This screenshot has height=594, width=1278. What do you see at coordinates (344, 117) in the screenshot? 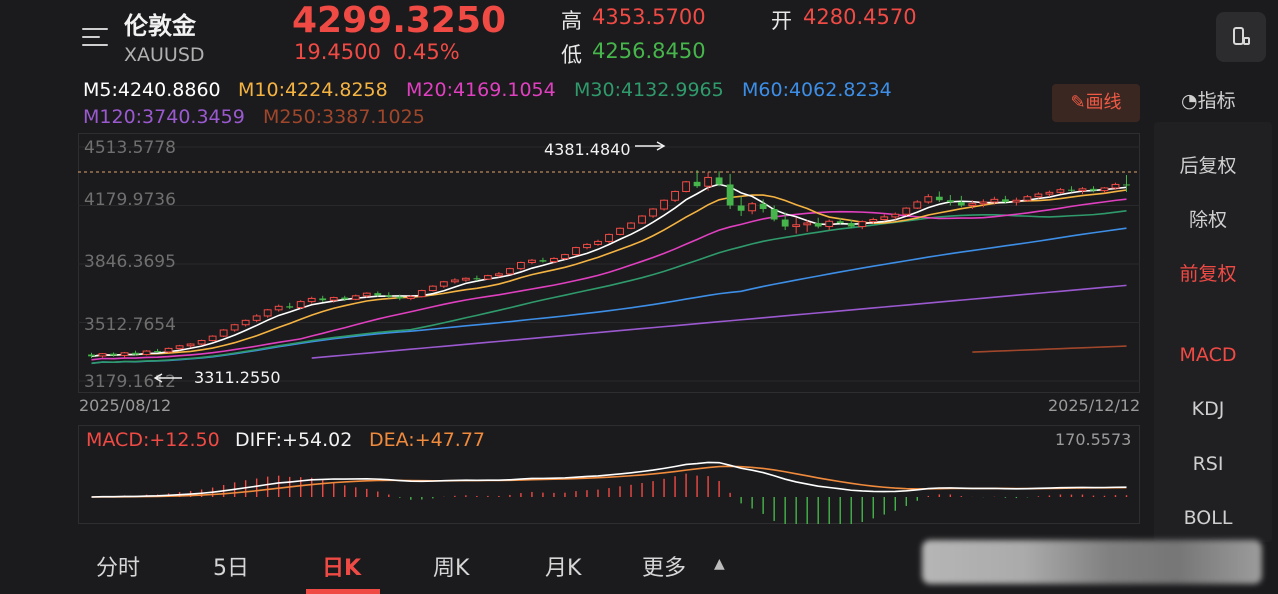
I see `ma250-value: M250:3387.1025` at bounding box center [344, 117].